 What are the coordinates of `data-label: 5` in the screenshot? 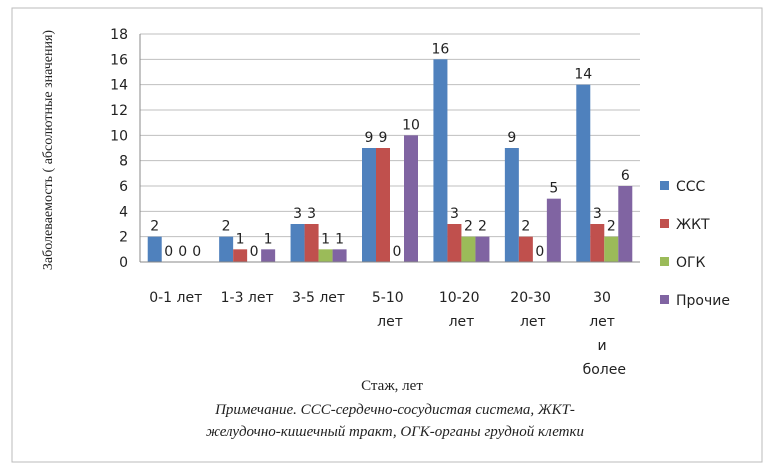 It's located at (553, 189).